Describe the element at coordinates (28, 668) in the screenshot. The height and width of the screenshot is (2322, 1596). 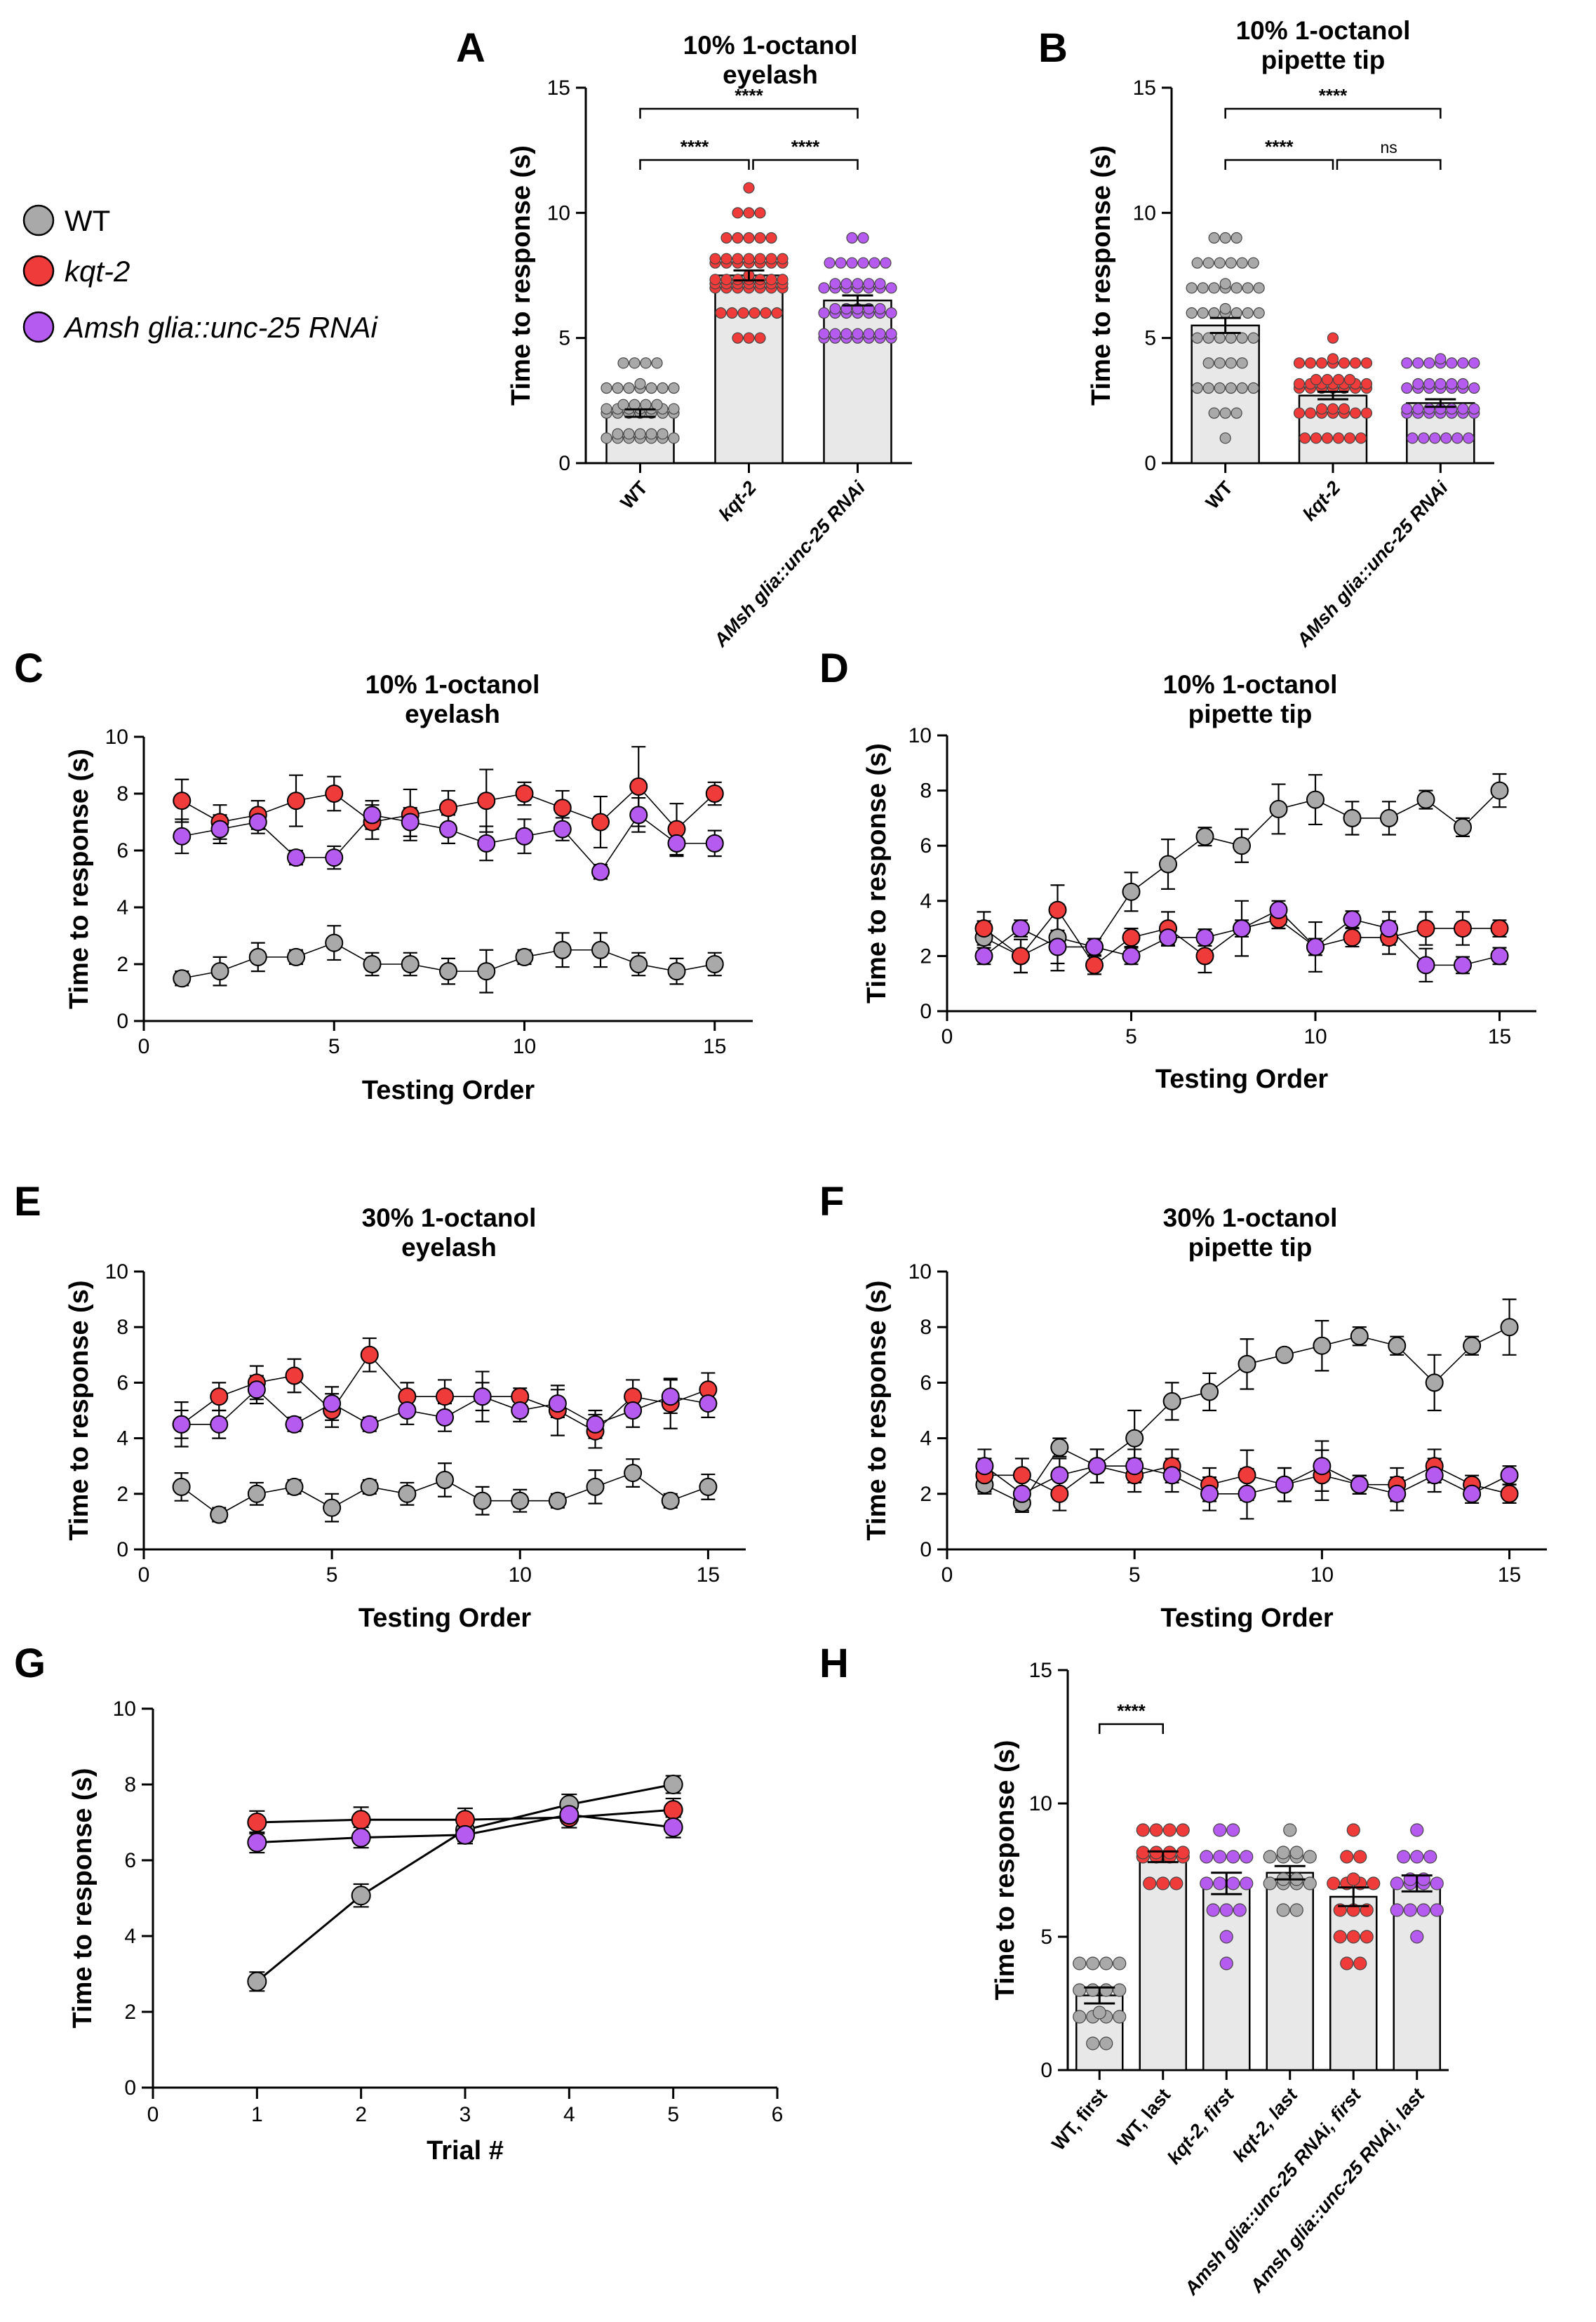
I see `panel-letter-c: C` at that location.